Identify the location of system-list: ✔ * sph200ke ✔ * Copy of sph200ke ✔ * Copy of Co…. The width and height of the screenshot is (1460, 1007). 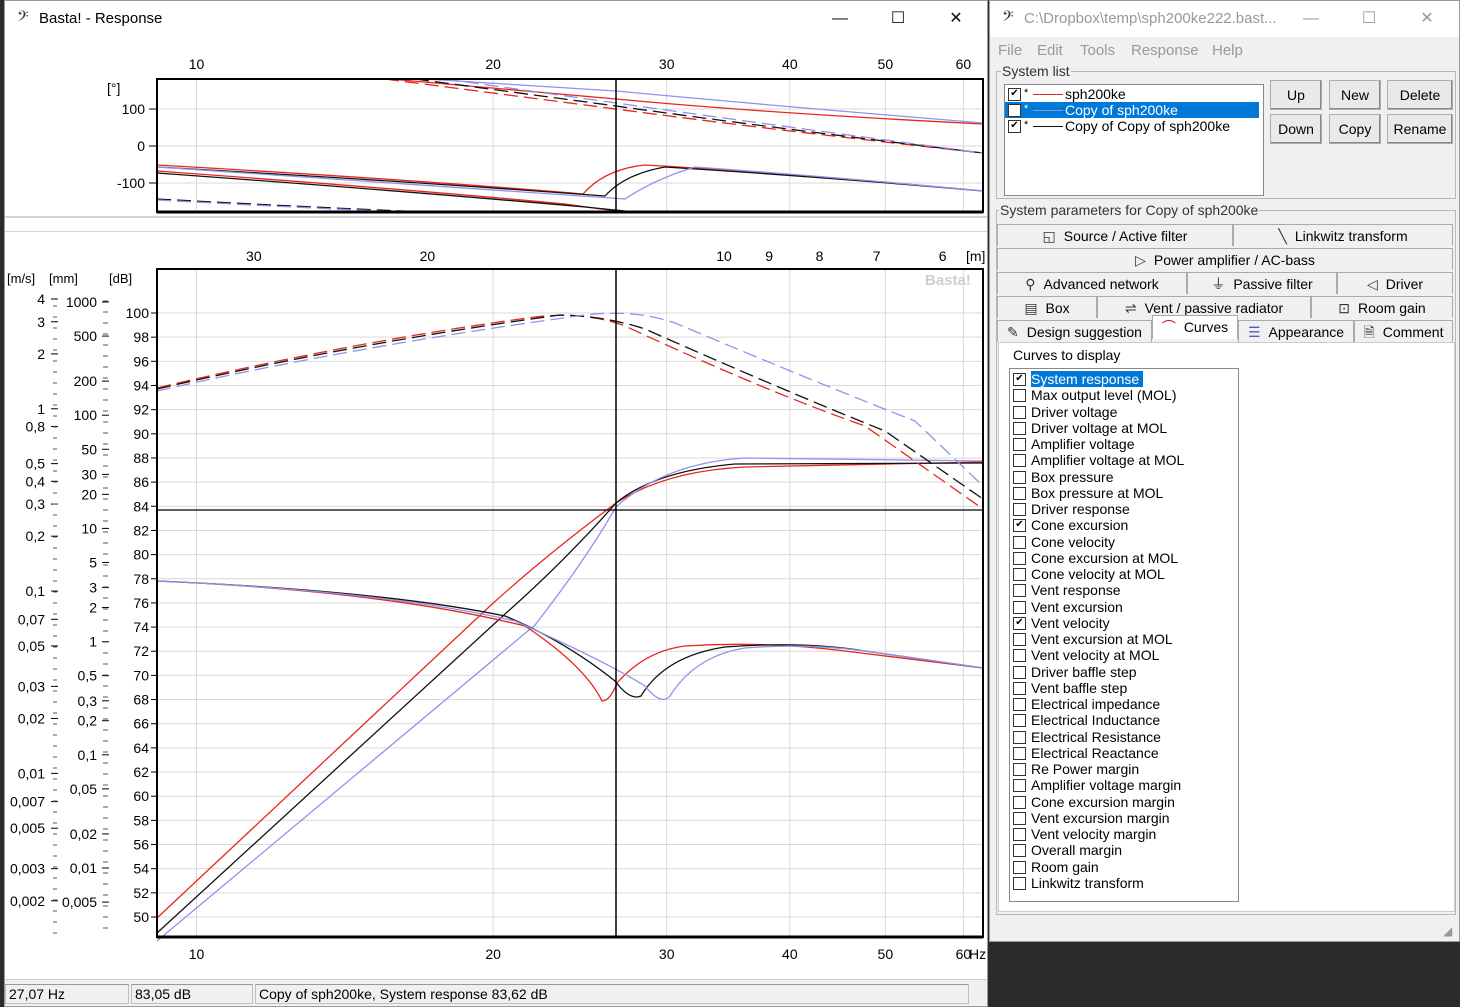
(1134, 140).